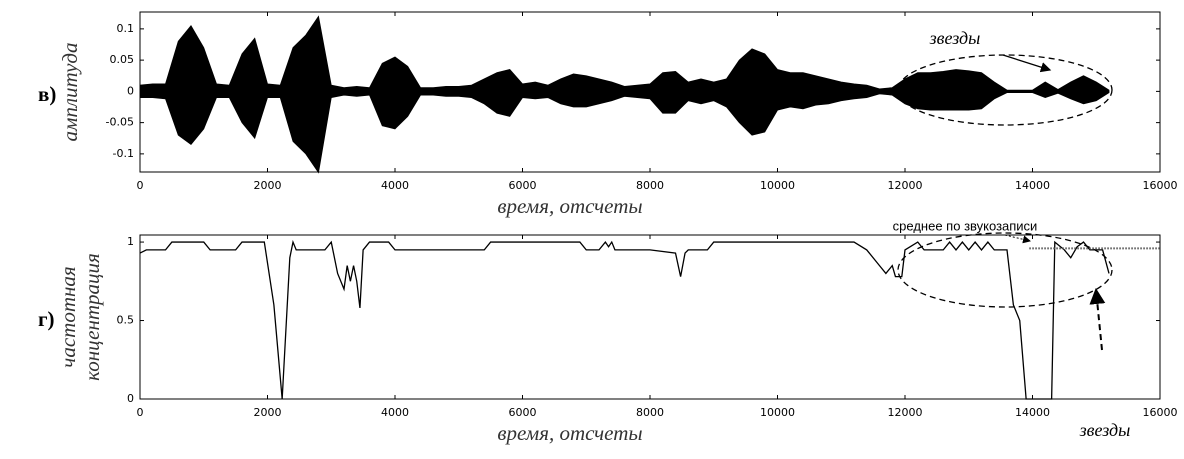 Image resolution: width=1184 pixels, height=459 pixels. Describe the element at coordinates (126, 28) in the screenshot. I see `y-tick-label: 0.1` at that location.